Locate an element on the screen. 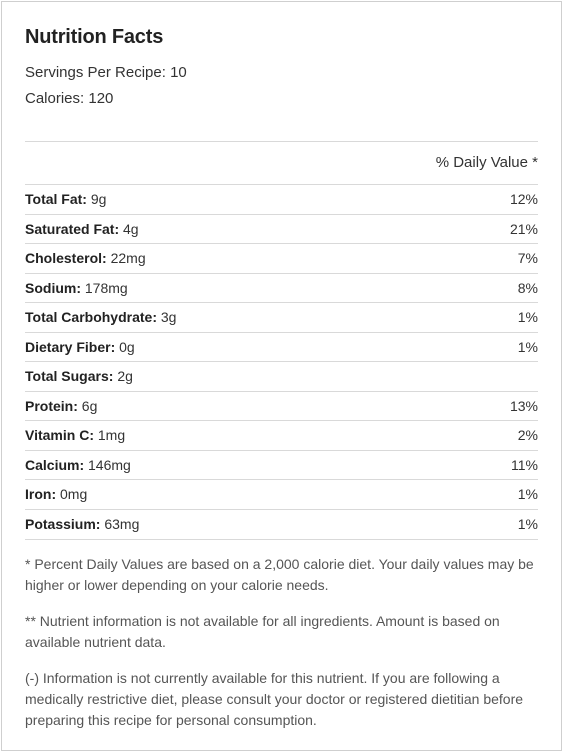 The image size is (565, 754). nutrient-label: Total Carbohydrate: is located at coordinates (91, 317).